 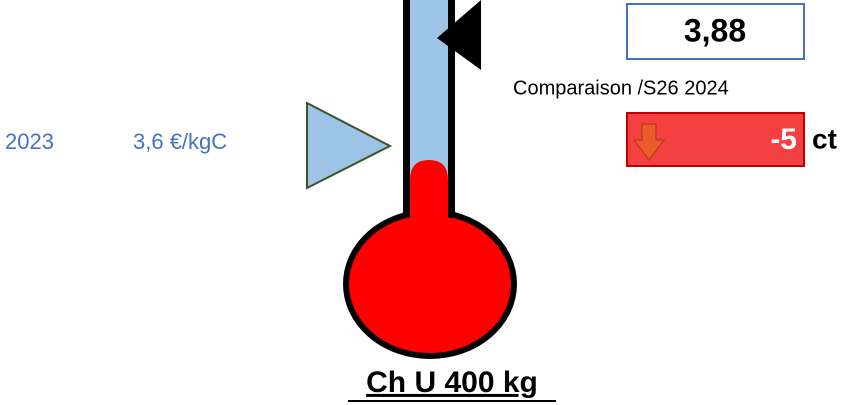 I want to click on current-value-box, so click(x=715, y=31).